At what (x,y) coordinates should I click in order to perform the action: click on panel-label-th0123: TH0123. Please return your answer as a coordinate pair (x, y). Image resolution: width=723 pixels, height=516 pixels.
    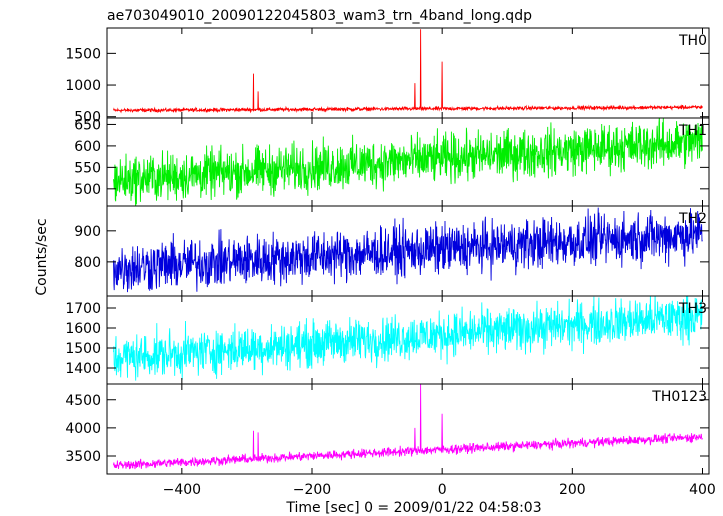
    Looking at the image, I should click on (679, 397).